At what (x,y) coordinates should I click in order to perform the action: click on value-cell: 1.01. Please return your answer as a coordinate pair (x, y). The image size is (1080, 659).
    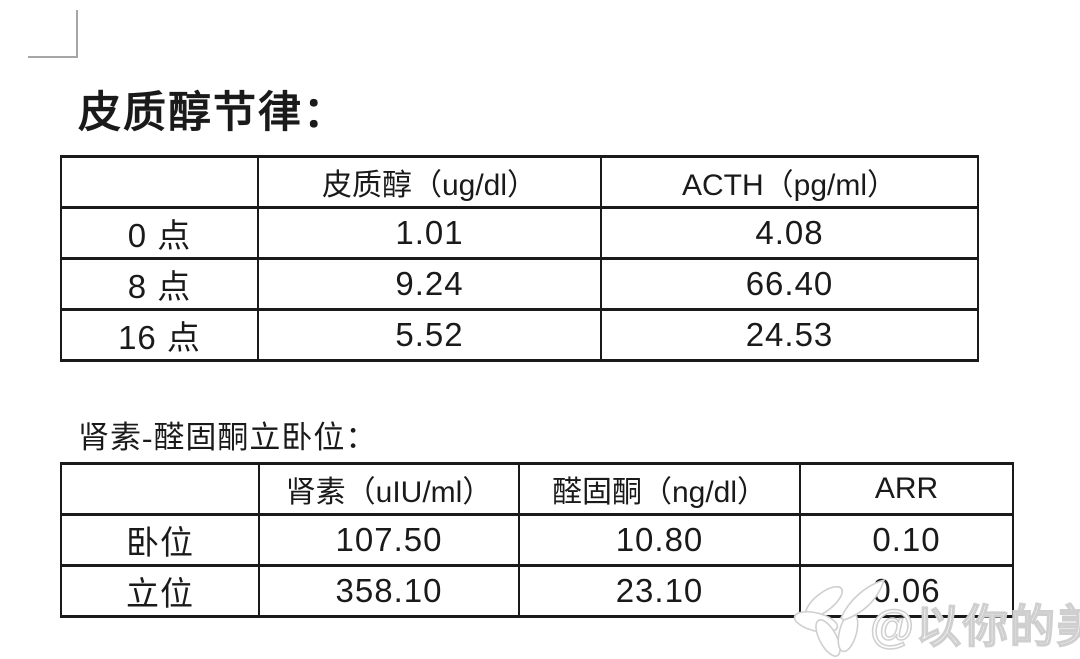
    Looking at the image, I should click on (429, 233).